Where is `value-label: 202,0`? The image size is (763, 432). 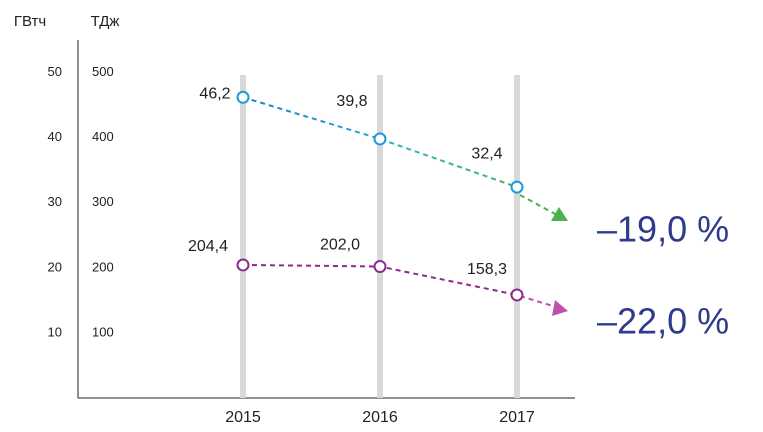
value-label: 202,0 is located at coordinates (340, 245).